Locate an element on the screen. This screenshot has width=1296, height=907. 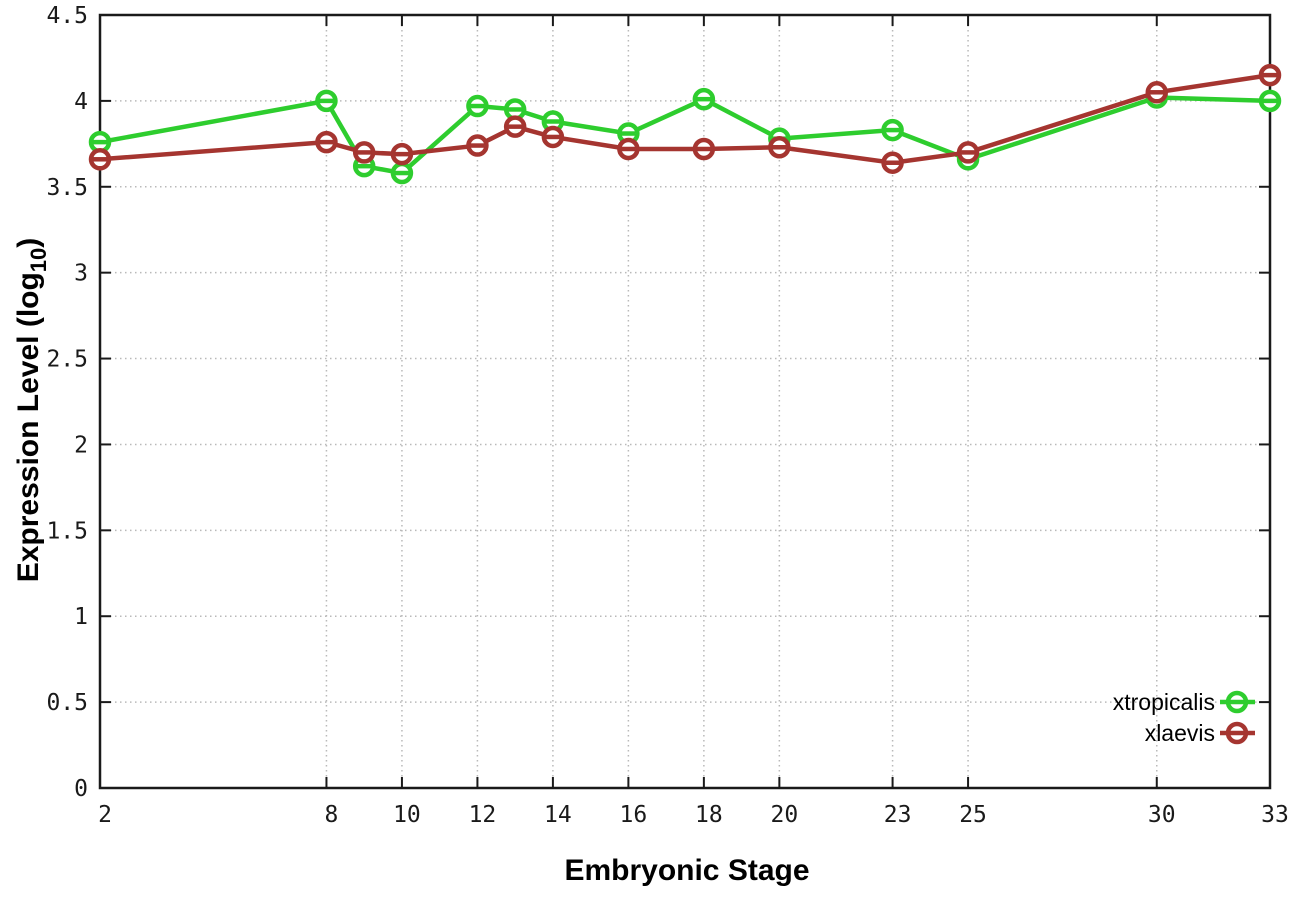
y-tick-label: 3 is located at coordinates (81, 274).